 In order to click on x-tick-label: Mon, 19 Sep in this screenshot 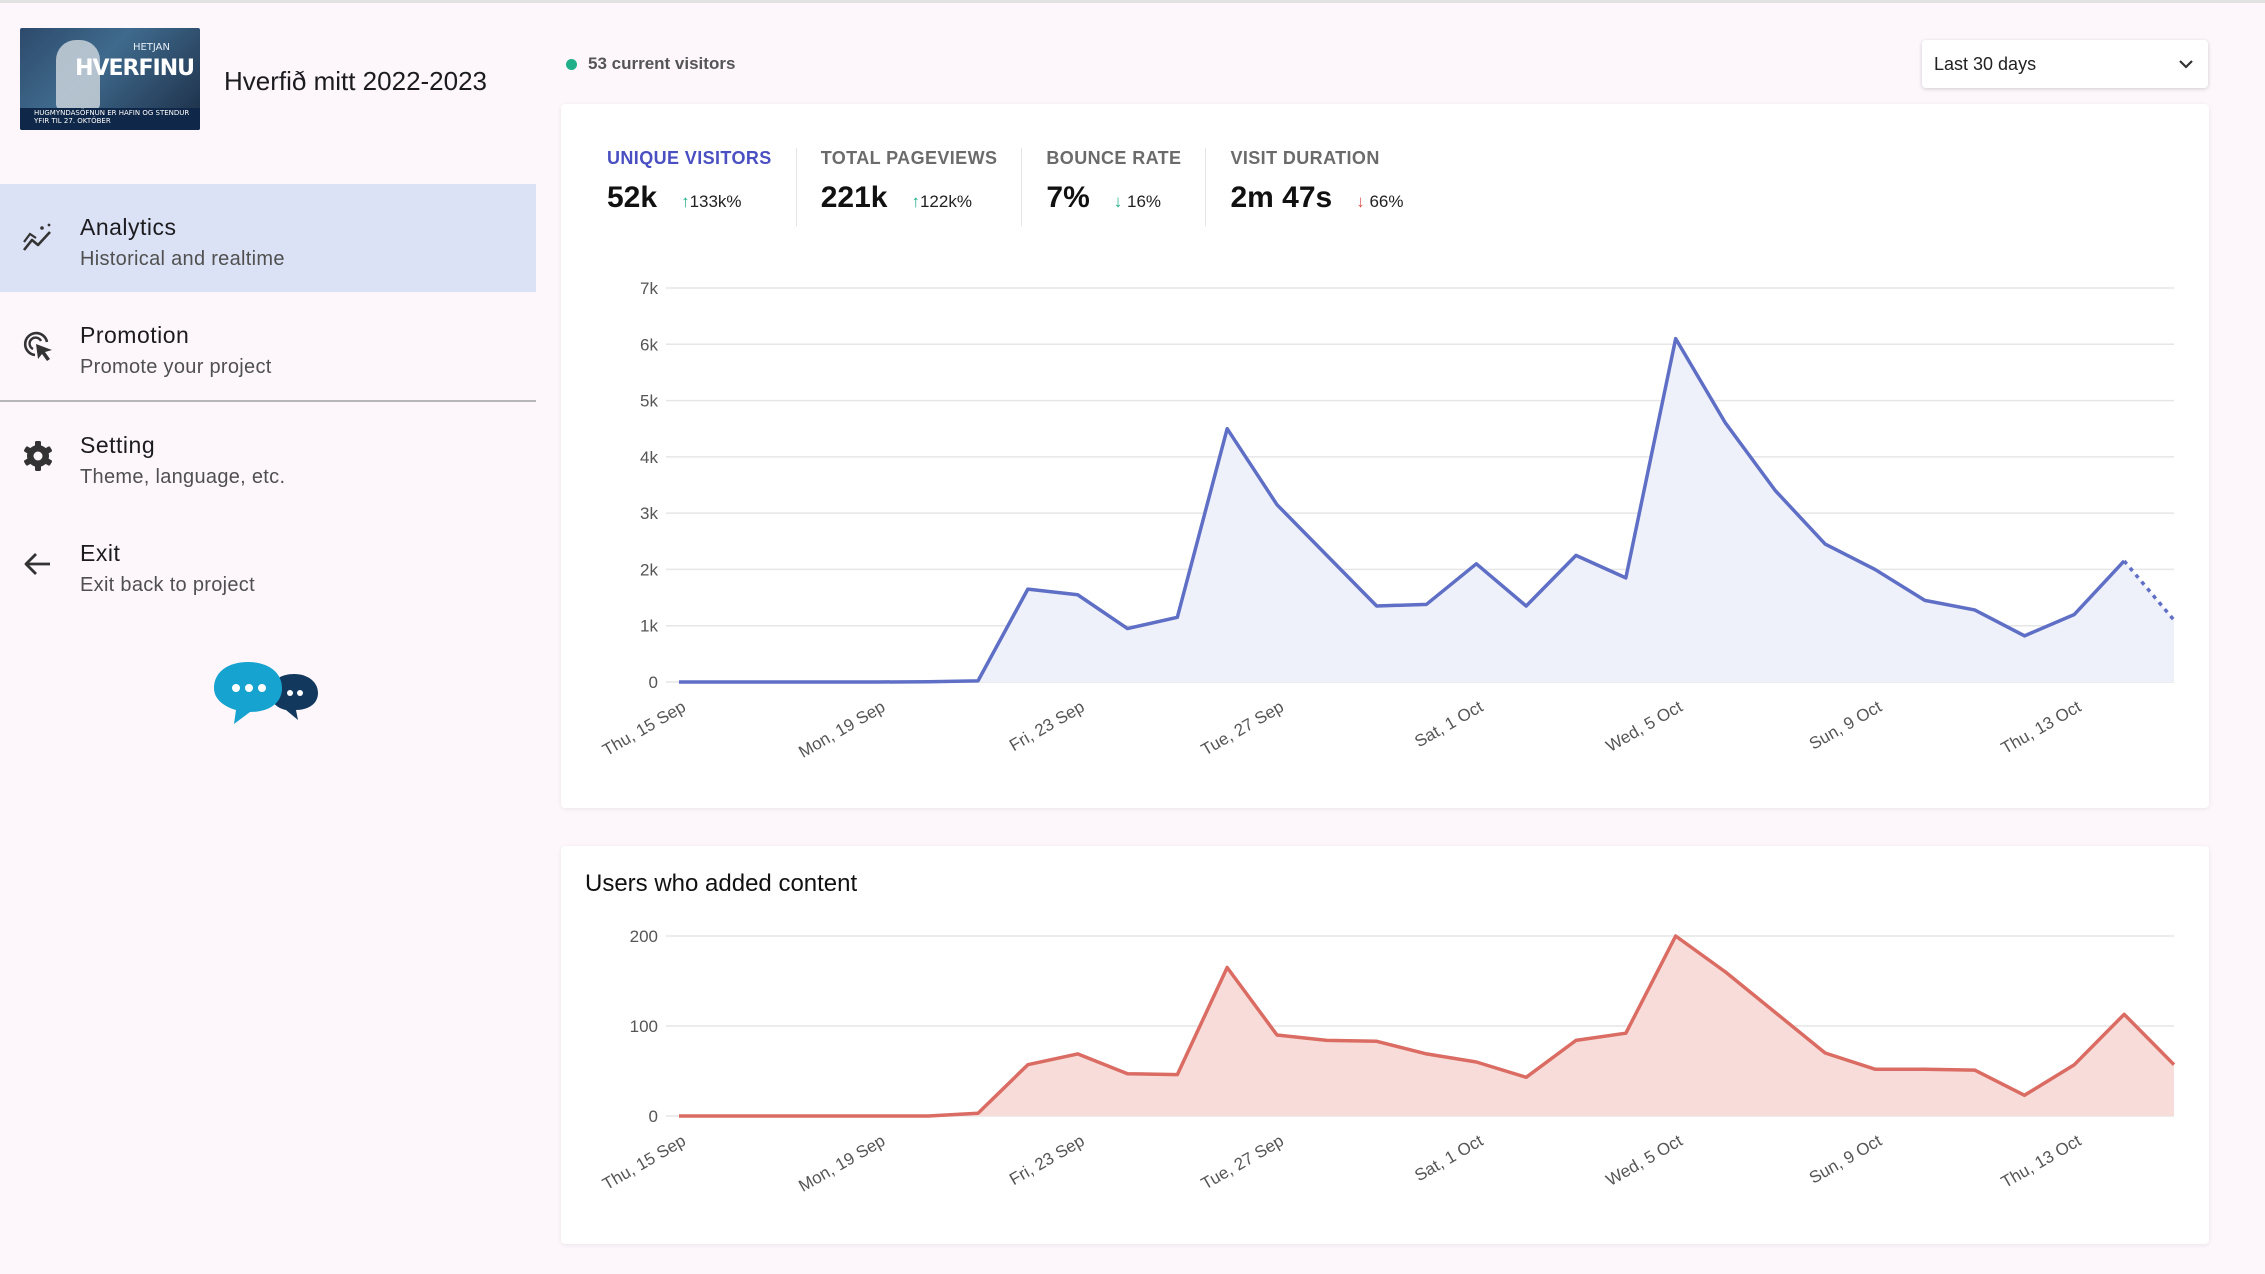, I will do `click(841, 729)`.